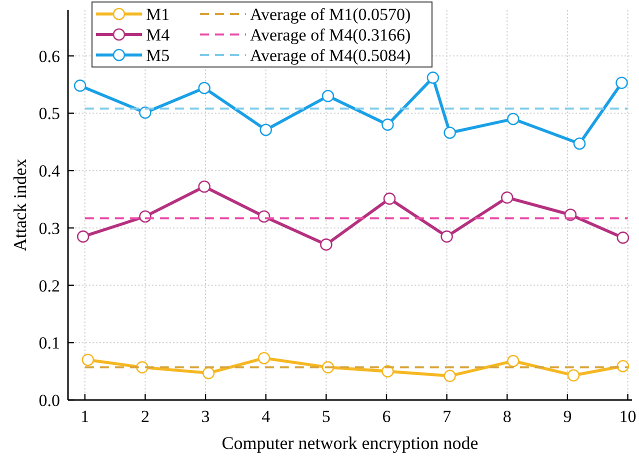 Image resolution: width=639 pixels, height=459 pixels. What do you see at coordinates (145, 416) in the screenshot?
I see `x-tick-label: 2` at bounding box center [145, 416].